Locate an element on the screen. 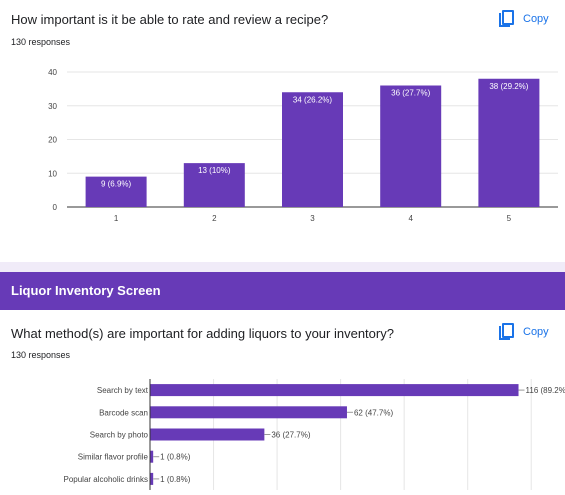 This screenshot has height=495, width=565. x-tick-label: 3 is located at coordinates (312, 218).